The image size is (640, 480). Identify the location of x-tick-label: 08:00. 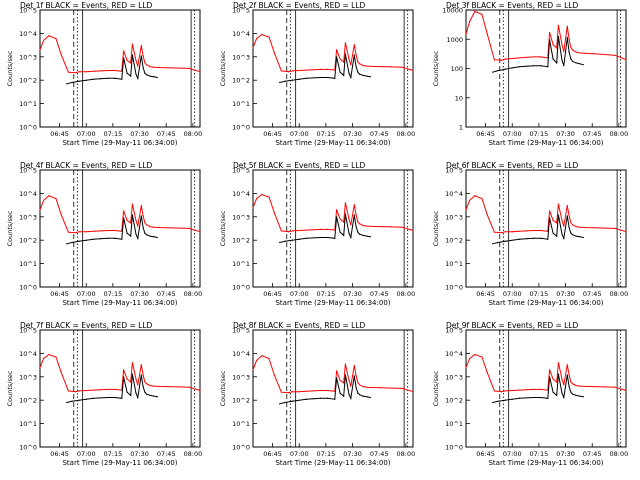
(619, 454).